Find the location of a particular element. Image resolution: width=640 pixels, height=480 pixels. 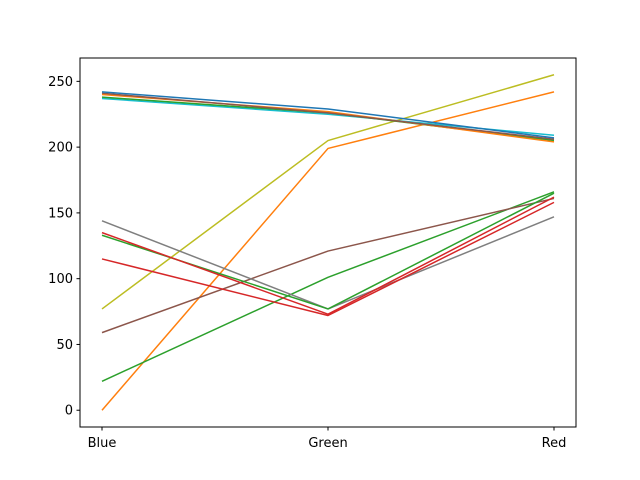

y-tick-label: 50 is located at coordinates (64, 345).